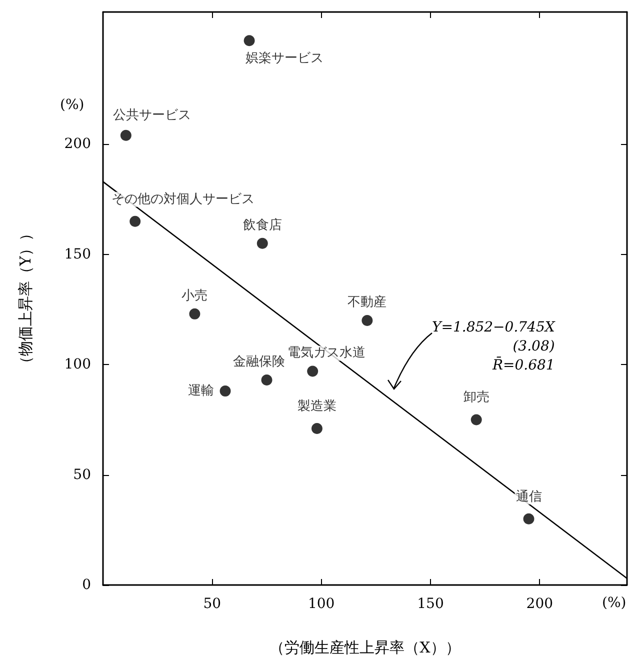 The image size is (637, 664). What do you see at coordinates (529, 496) in the screenshot?
I see `data-label: 通信` at bounding box center [529, 496].